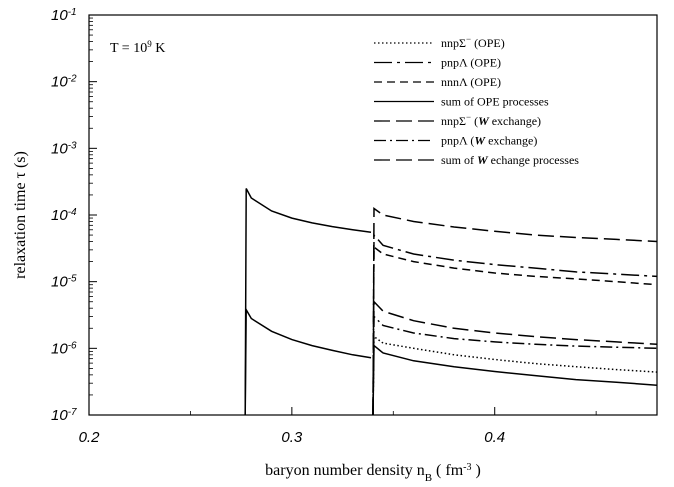 The height and width of the screenshot is (487, 674). I want to click on y-tick-label: 10⁻⁶, so click(64, 349).